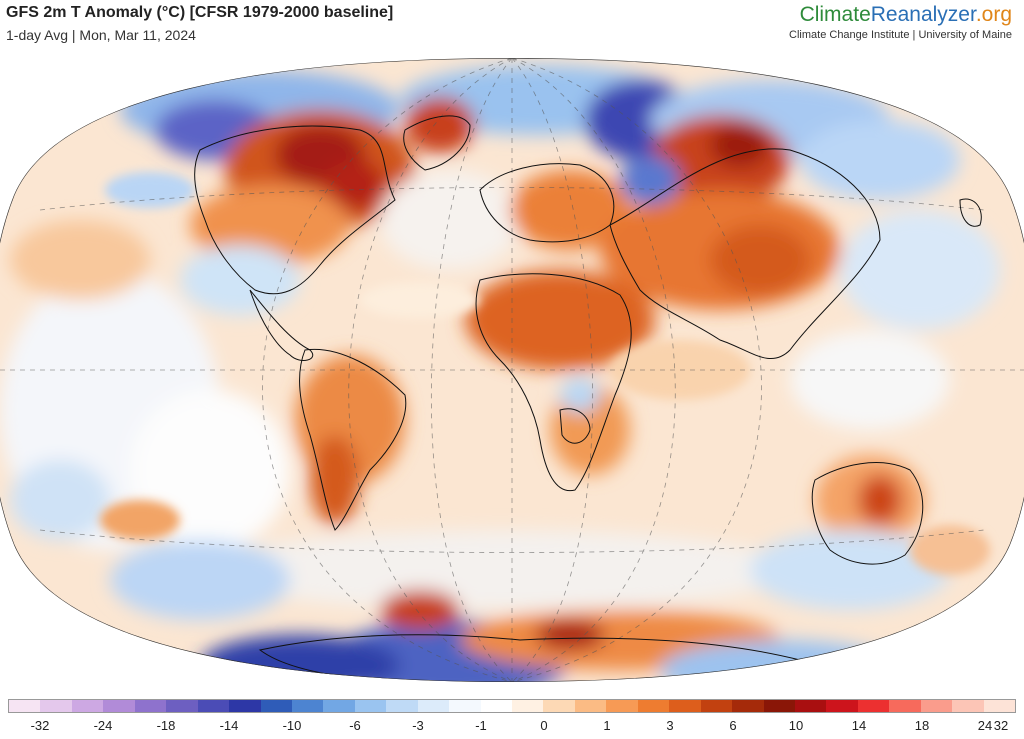  I want to click on brand-logo-reanalyzer: Reanalyzer, so click(923, 14).